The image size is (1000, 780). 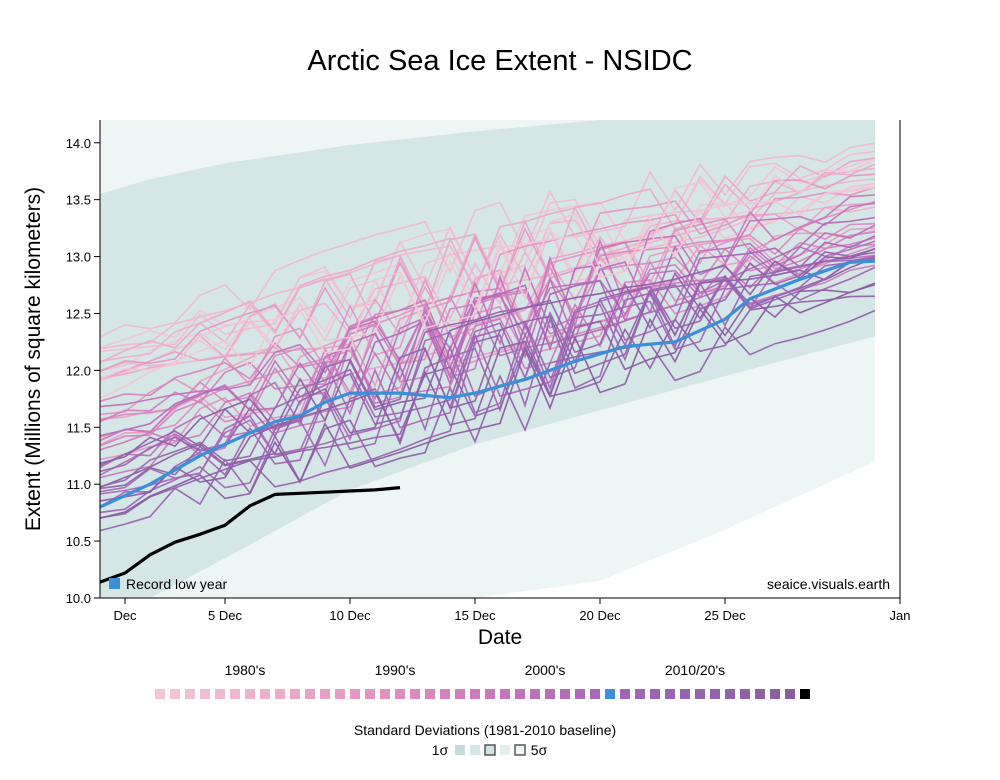 I want to click on decade-label-1990s: 1990's, so click(x=395, y=670).